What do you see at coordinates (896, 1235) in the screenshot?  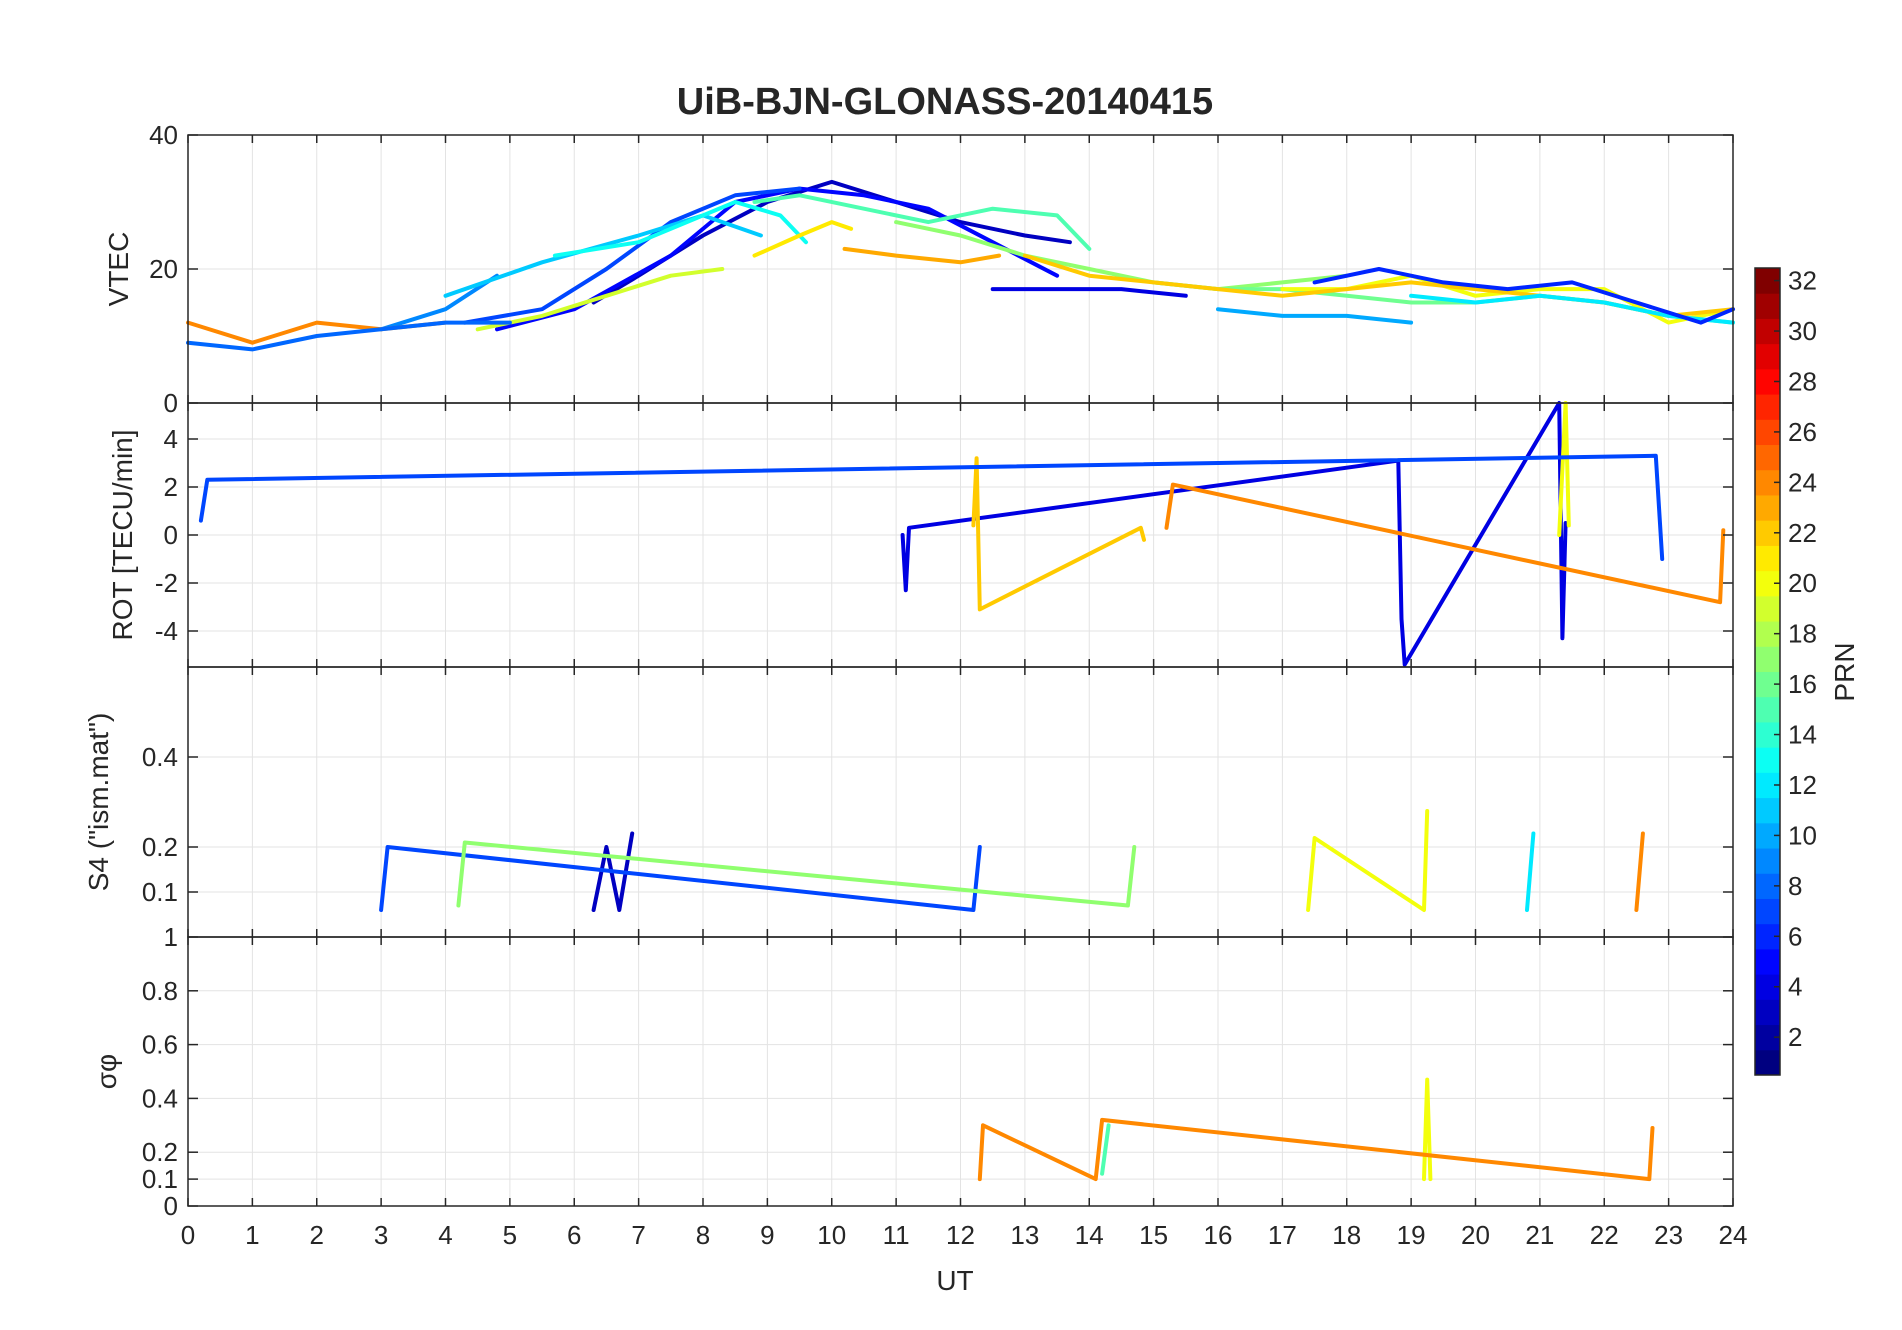 I see `x-tick-label: 11` at bounding box center [896, 1235].